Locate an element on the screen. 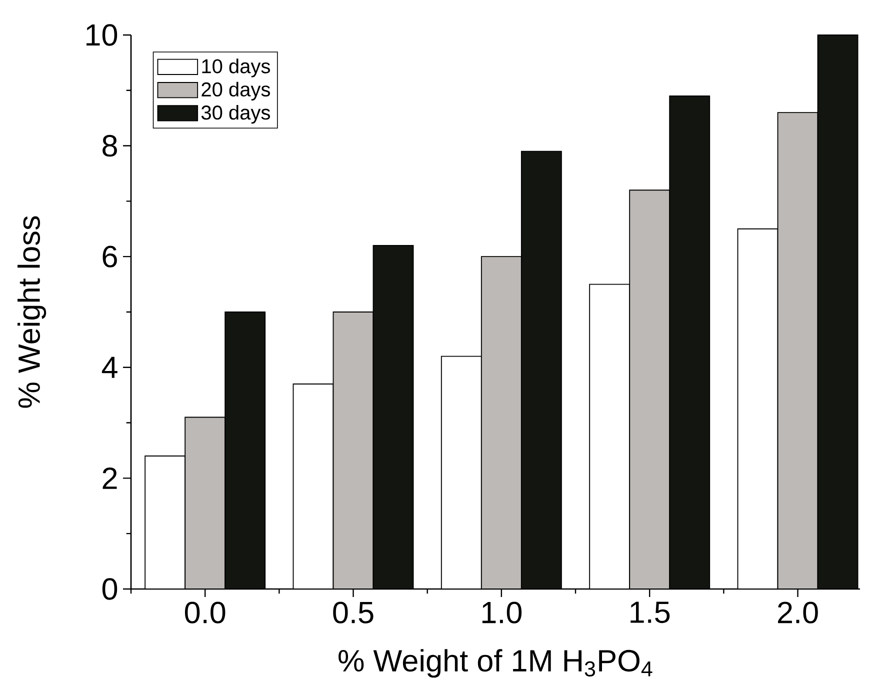 The width and height of the screenshot is (869, 695). y-axis-title: % Weight loss is located at coordinates (32, 312).